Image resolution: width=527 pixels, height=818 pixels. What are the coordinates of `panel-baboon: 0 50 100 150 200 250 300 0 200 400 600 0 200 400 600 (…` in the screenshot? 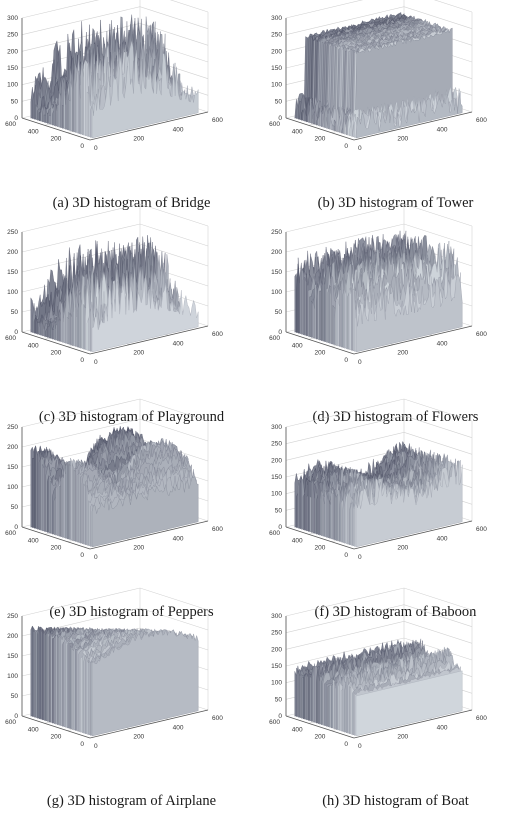 It's located at (395, 513).